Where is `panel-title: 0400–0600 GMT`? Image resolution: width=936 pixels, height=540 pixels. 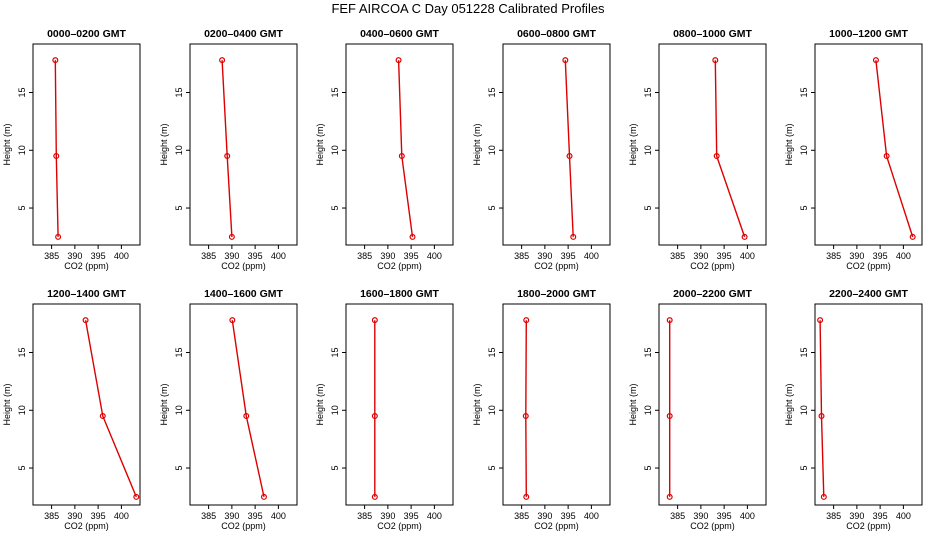
panel-title: 0400–0600 GMT is located at coordinates (399, 34).